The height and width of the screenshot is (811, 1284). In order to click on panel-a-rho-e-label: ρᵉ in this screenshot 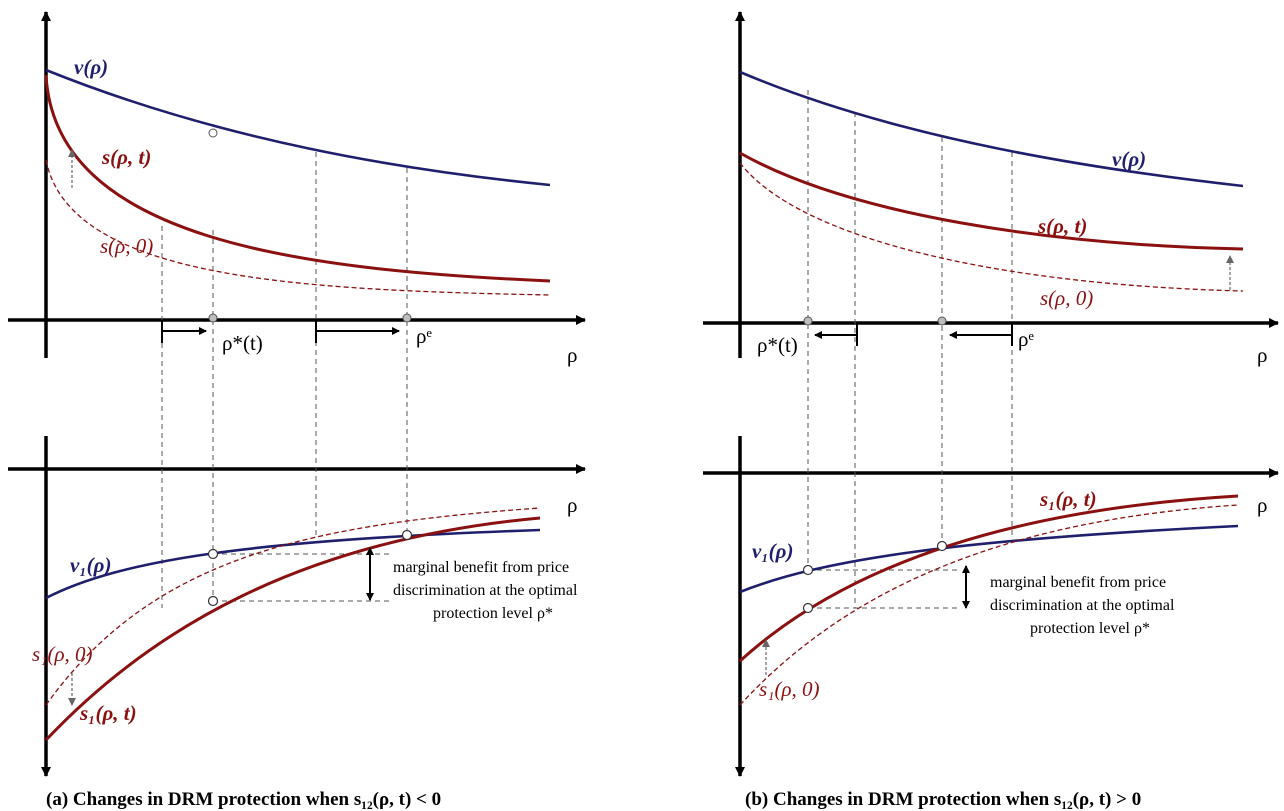, I will do `click(424, 336)`.